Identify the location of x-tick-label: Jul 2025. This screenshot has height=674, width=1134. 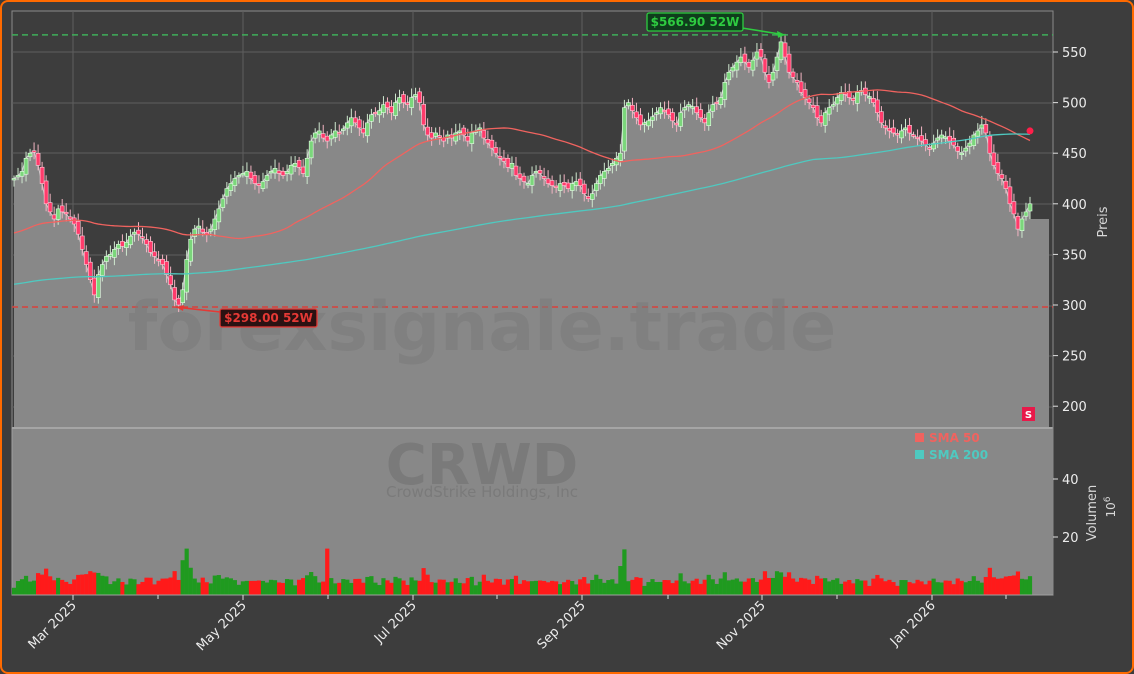
(395, 622).